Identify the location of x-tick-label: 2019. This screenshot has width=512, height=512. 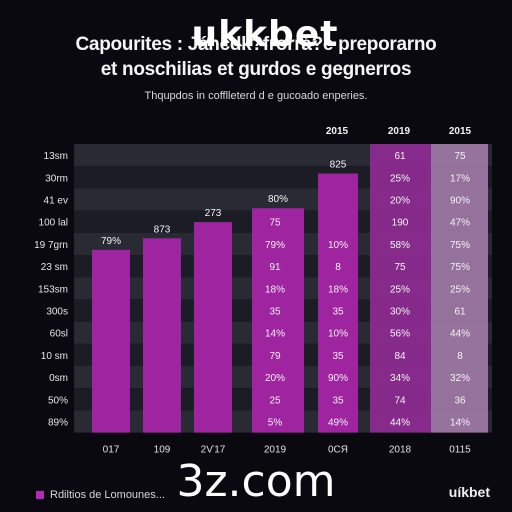
(275, 450).